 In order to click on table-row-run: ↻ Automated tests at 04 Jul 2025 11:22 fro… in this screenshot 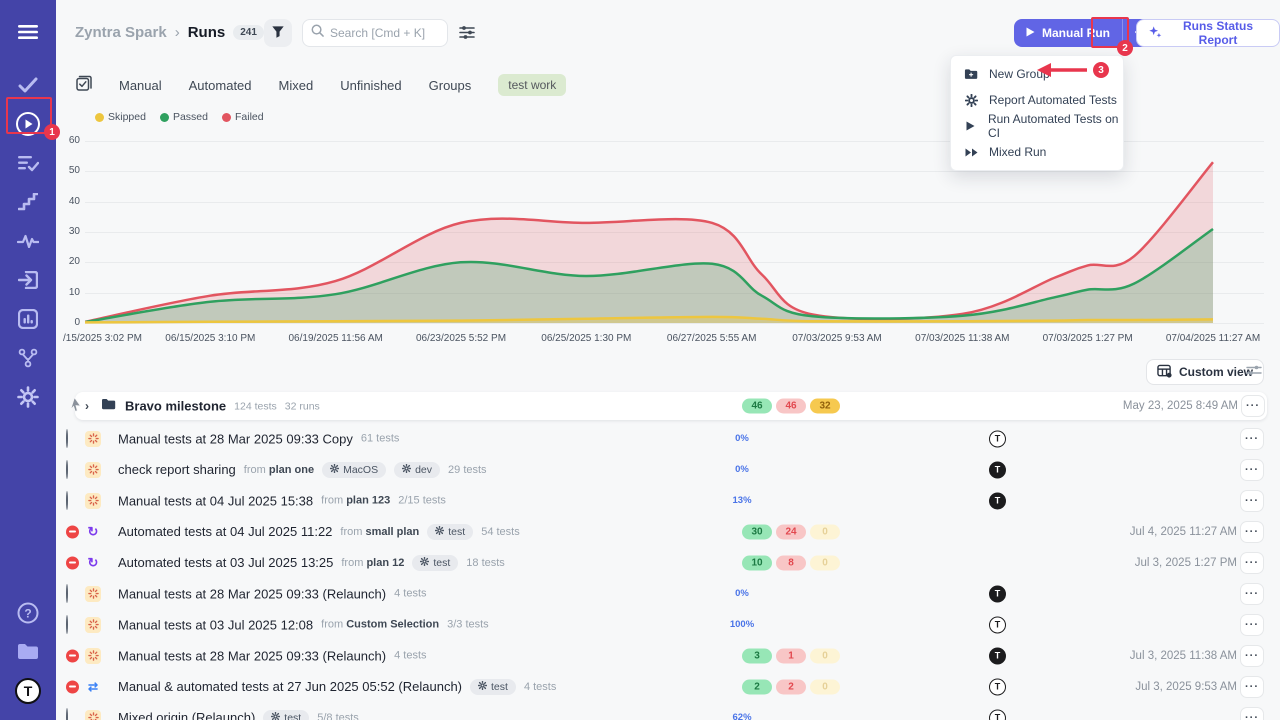, I will do `click(665, 531)`.